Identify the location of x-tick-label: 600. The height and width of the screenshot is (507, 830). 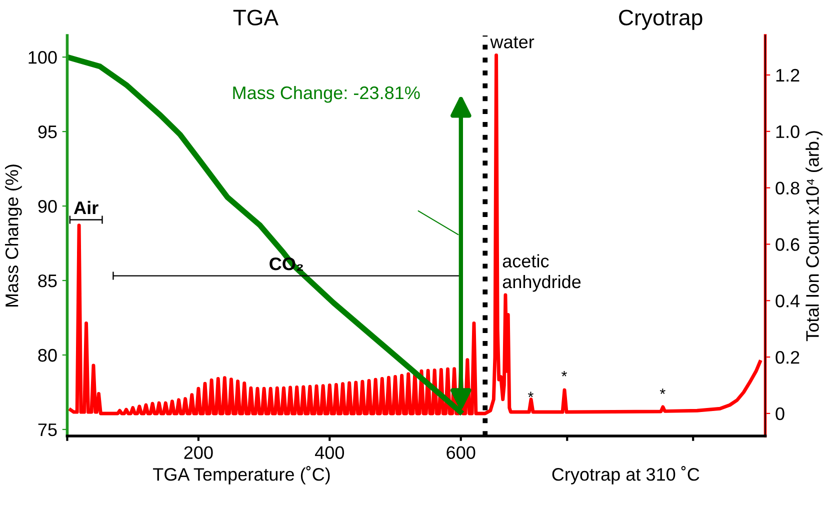
(461, 453).